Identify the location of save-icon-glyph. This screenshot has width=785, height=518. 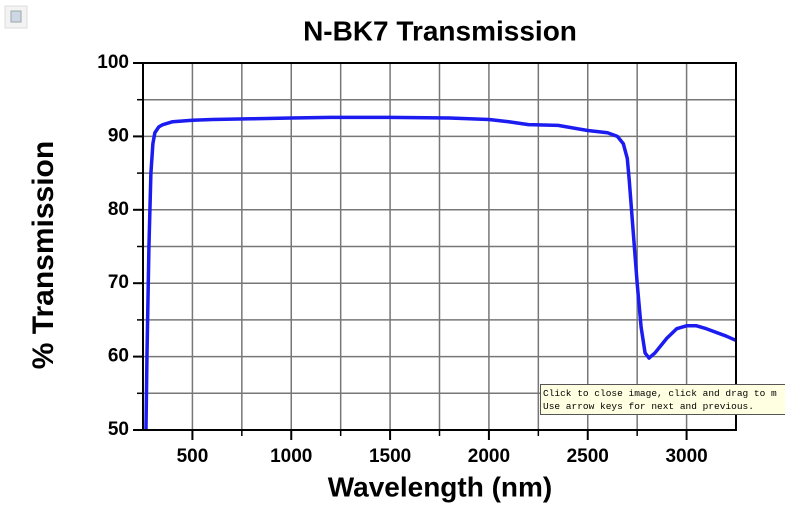
(16, 16).